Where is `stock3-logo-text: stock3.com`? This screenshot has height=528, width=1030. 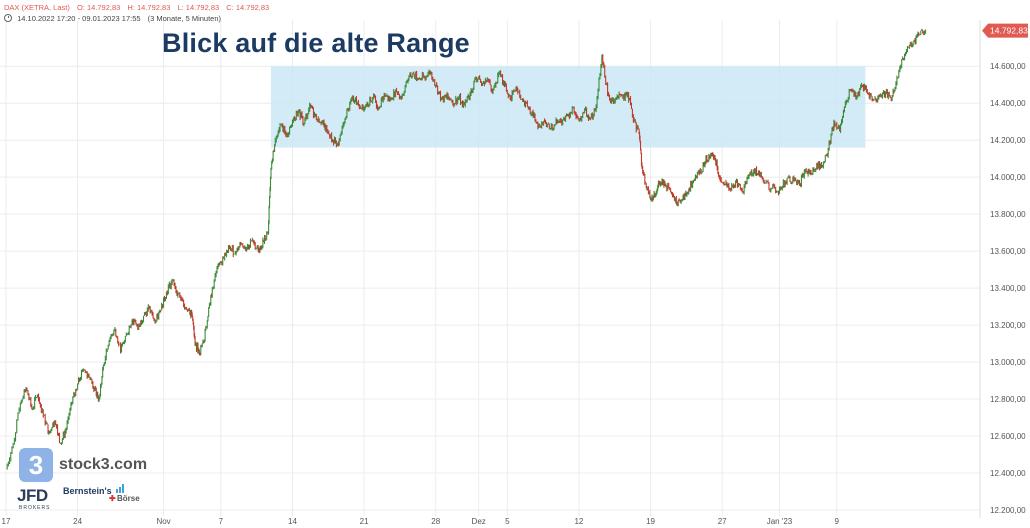
stock3-logo-text: stock3.com is located at coordinates (103, 464).